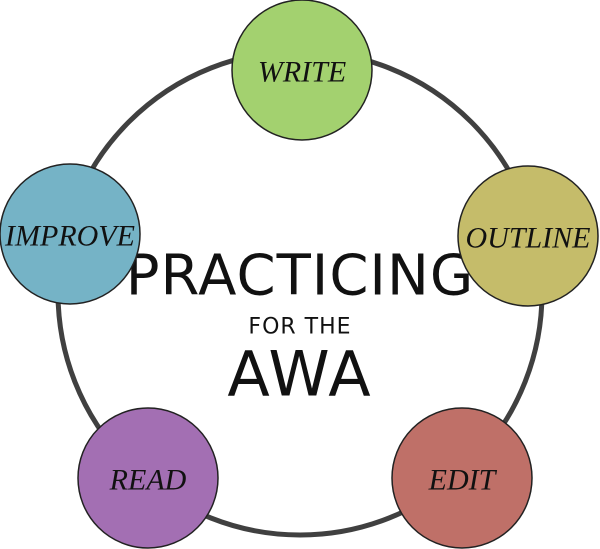 The width and height of the screenshot is (600, 549). I want to click on step-label-improve: IMPROVE, so click(69, 236).